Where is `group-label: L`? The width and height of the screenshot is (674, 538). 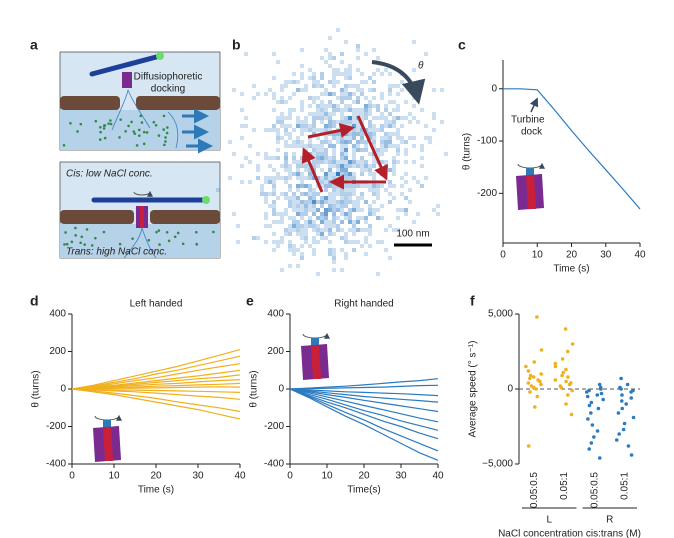 group-label: L is located at coordinates (549, 520).